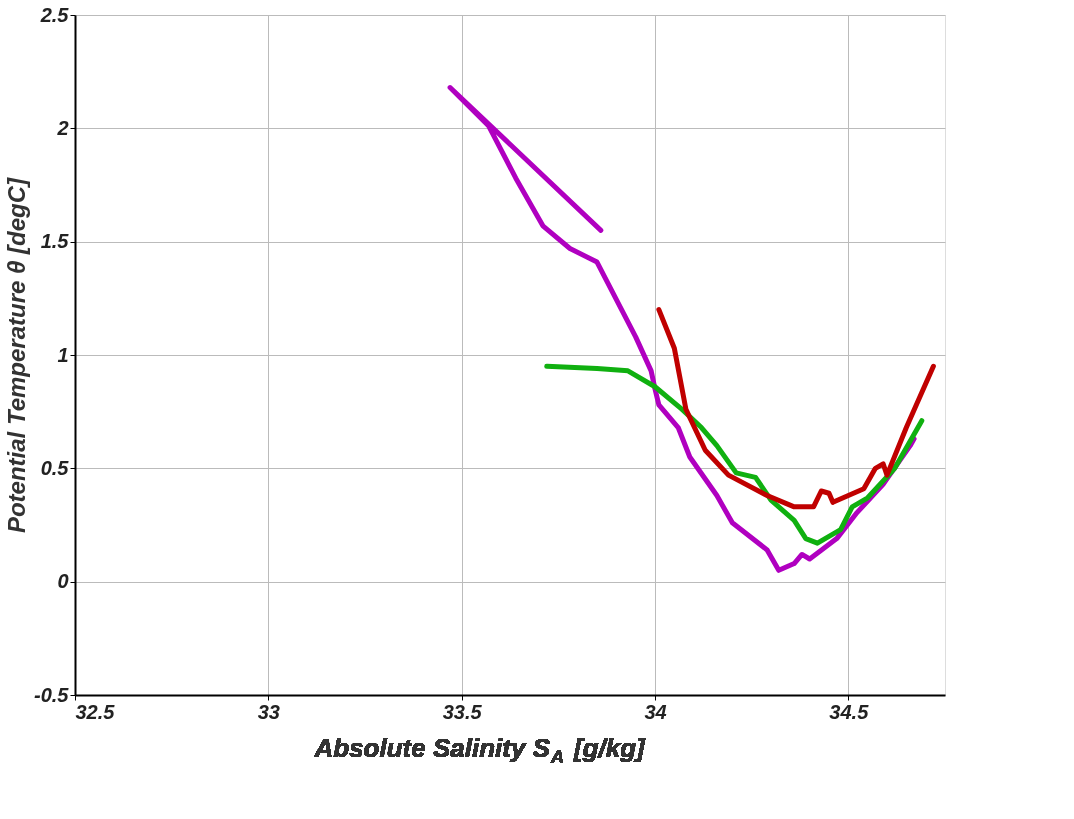  What do you see at coordinates (62, 127) in the screenshot?
I see `y-tick-label: 2` at bounding box center [62, 127].